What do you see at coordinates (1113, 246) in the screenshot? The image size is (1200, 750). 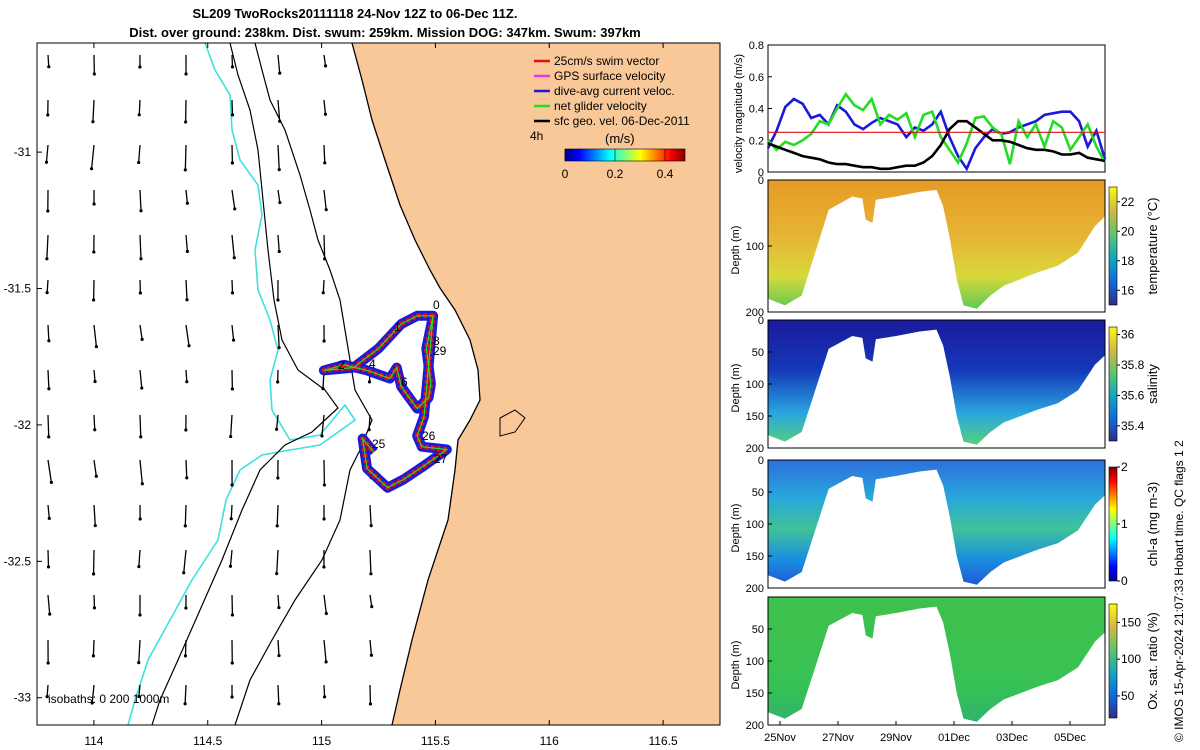 I see `profile-colorbar` at bounding box center [1113, 246].